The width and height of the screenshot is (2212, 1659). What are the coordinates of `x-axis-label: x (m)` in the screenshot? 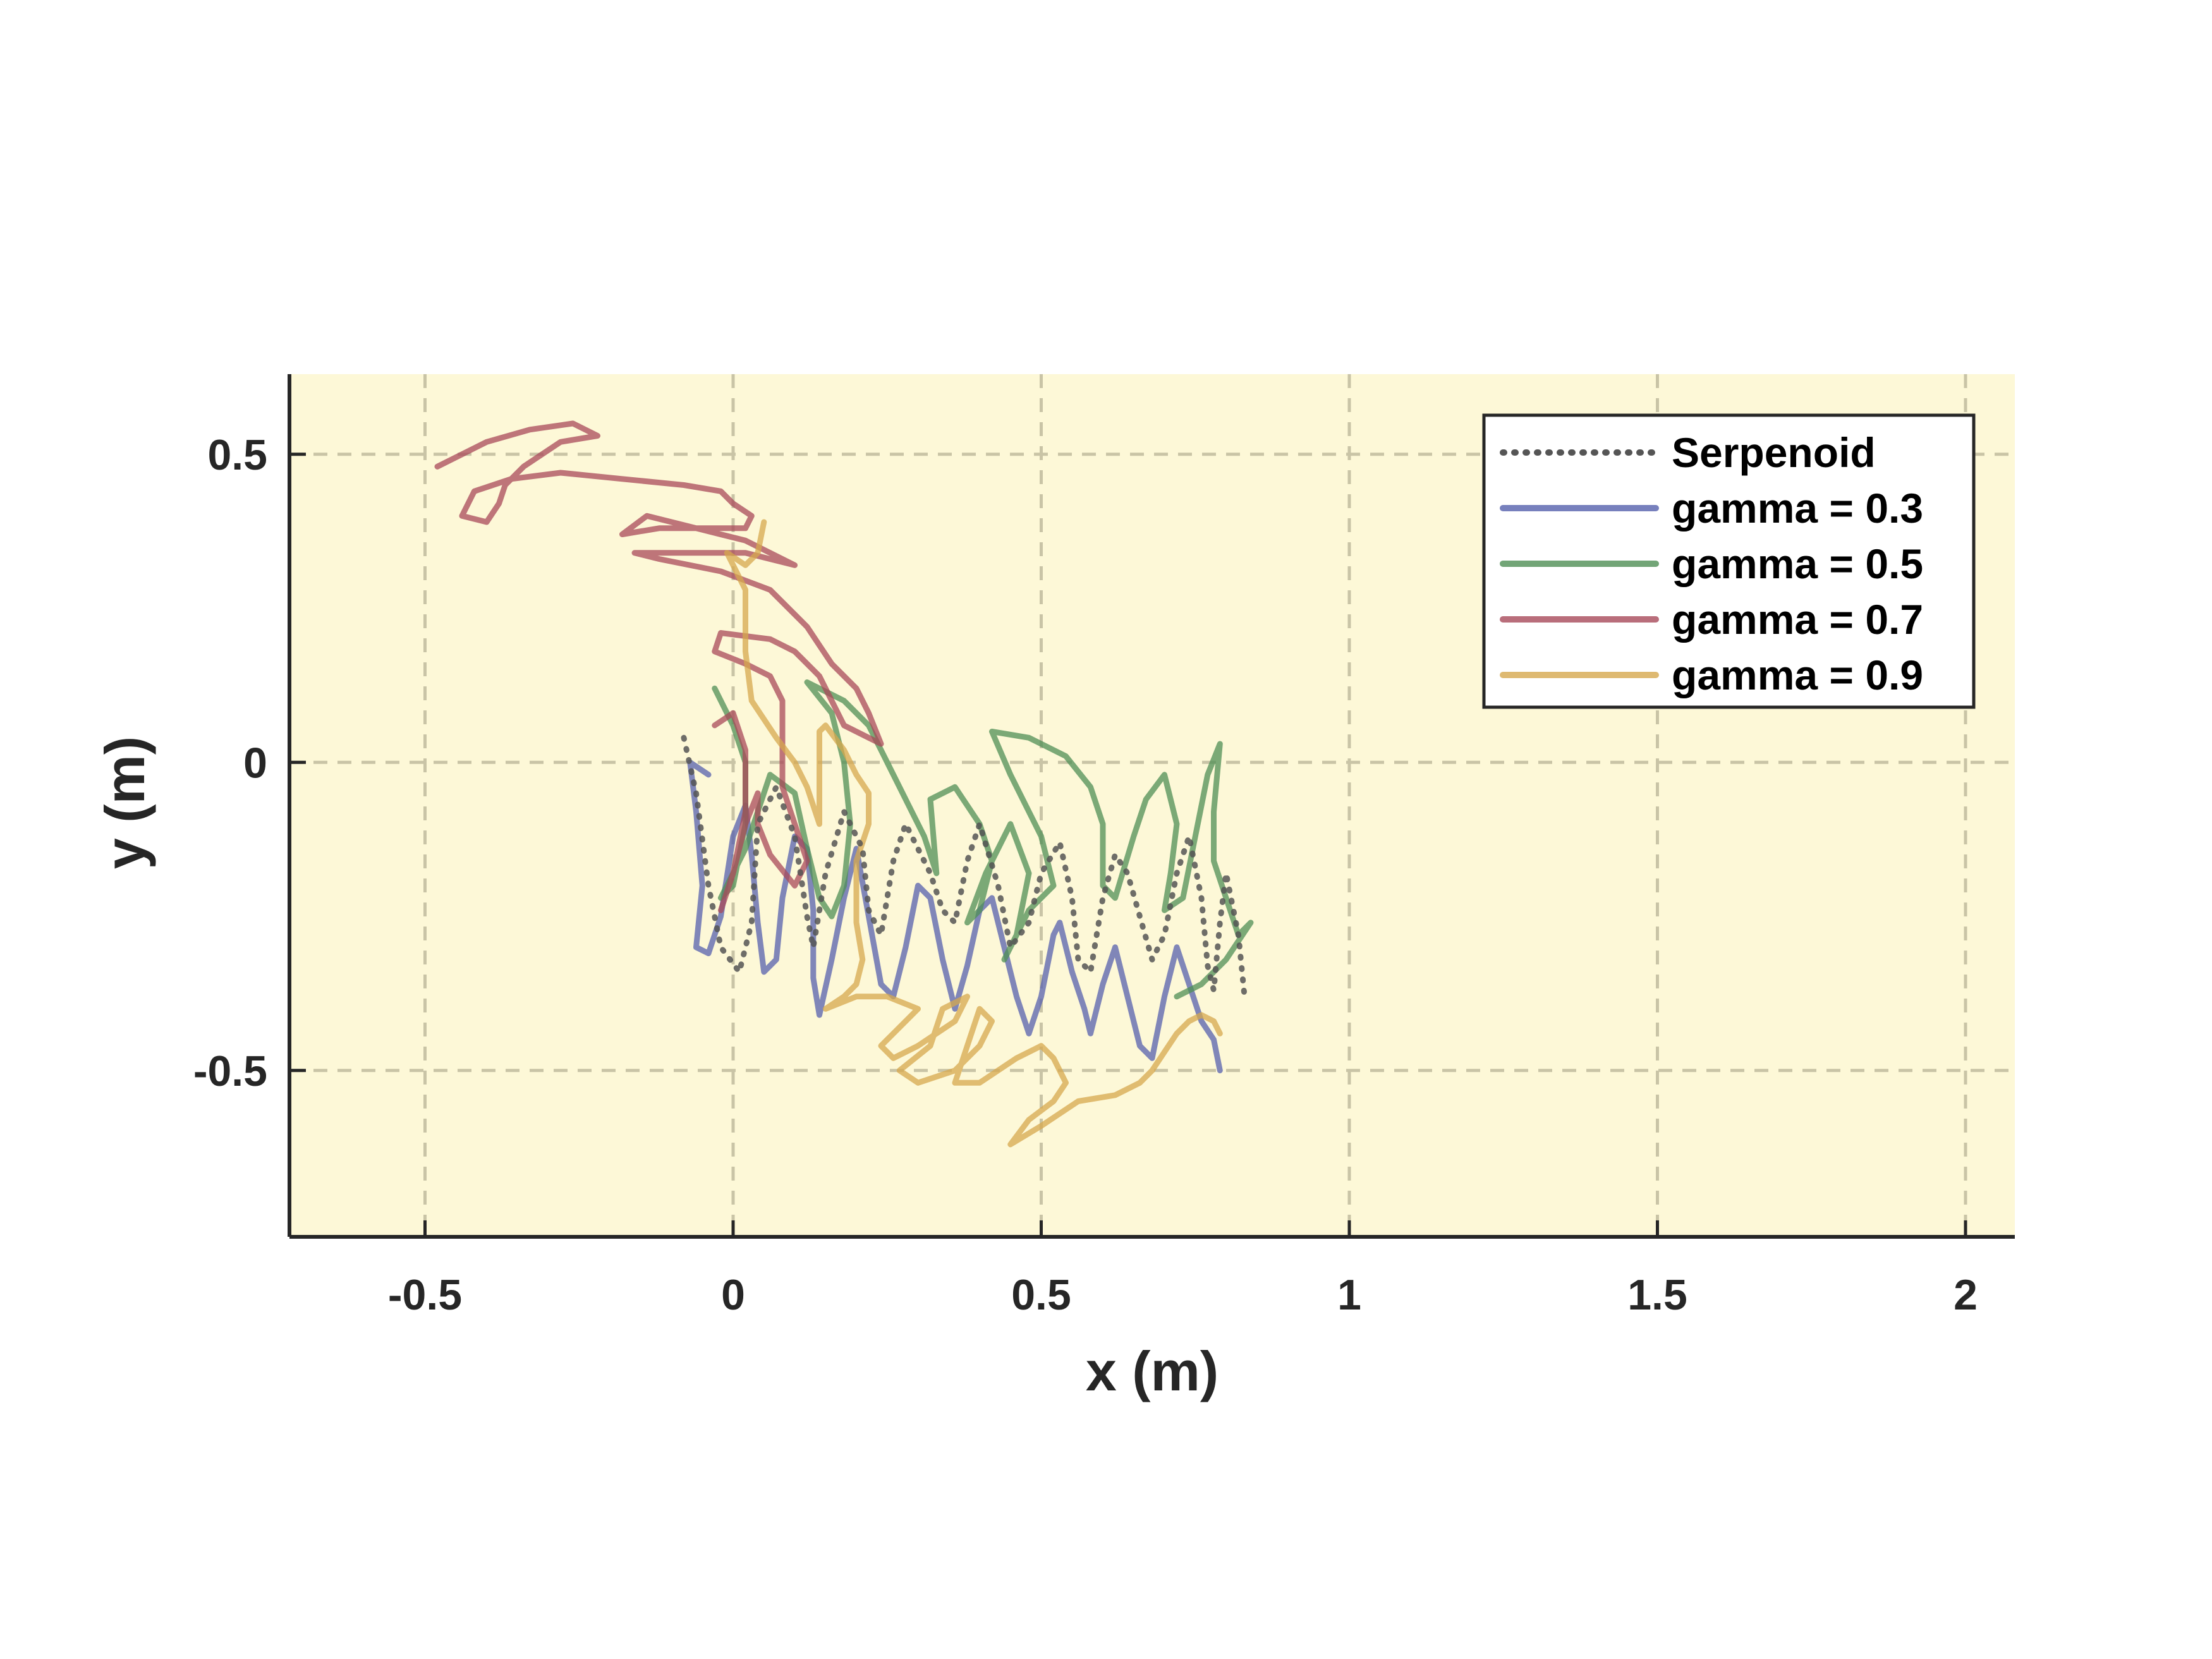 It's located at (1152, 1371).